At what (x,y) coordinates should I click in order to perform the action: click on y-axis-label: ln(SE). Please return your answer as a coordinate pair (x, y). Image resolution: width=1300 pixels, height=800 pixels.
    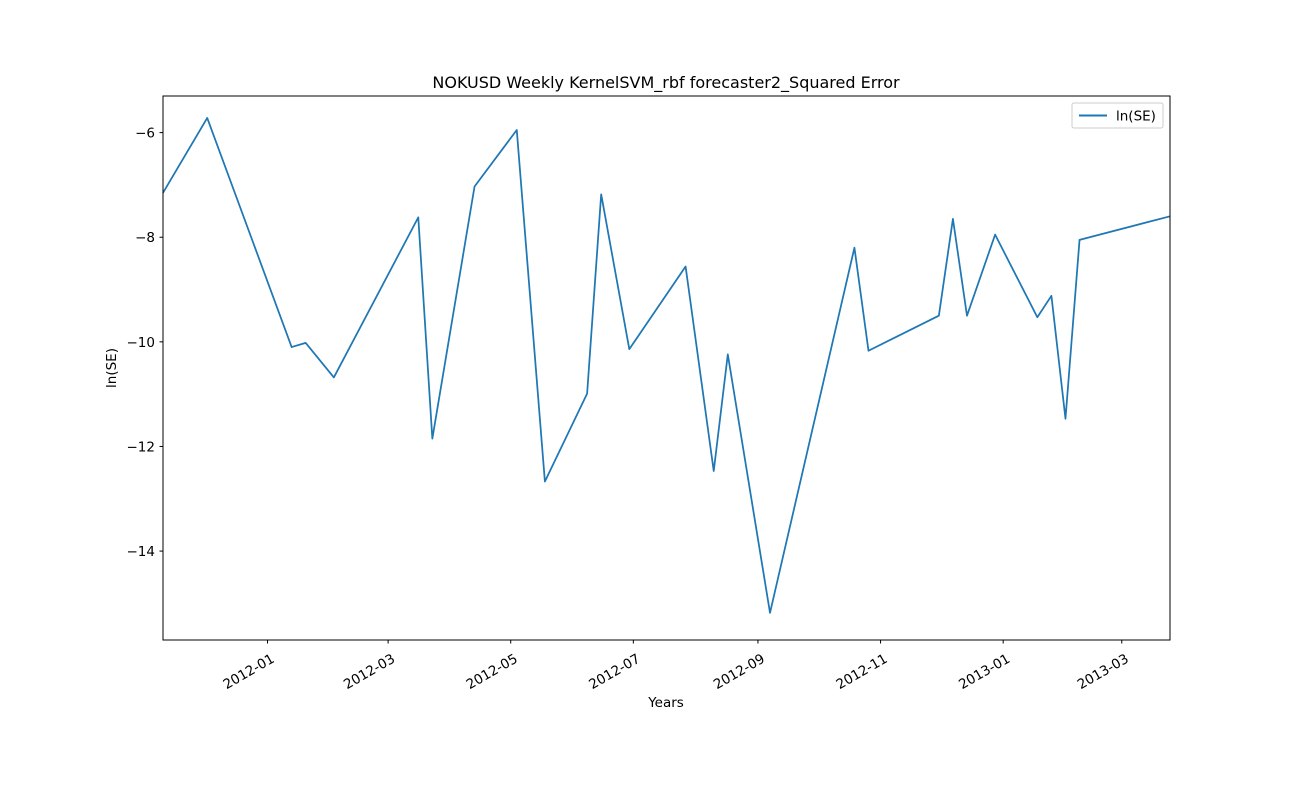
    Looking at the image, I should click on (112, 368).